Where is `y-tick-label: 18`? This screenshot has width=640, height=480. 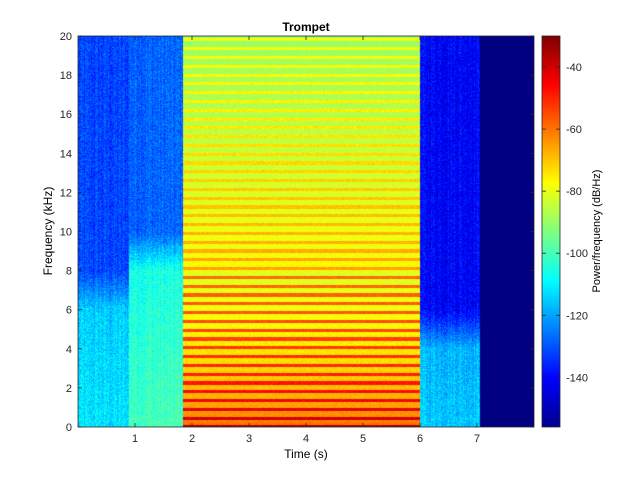
y-tick-label: 18 is located at coordinates (66, 76).